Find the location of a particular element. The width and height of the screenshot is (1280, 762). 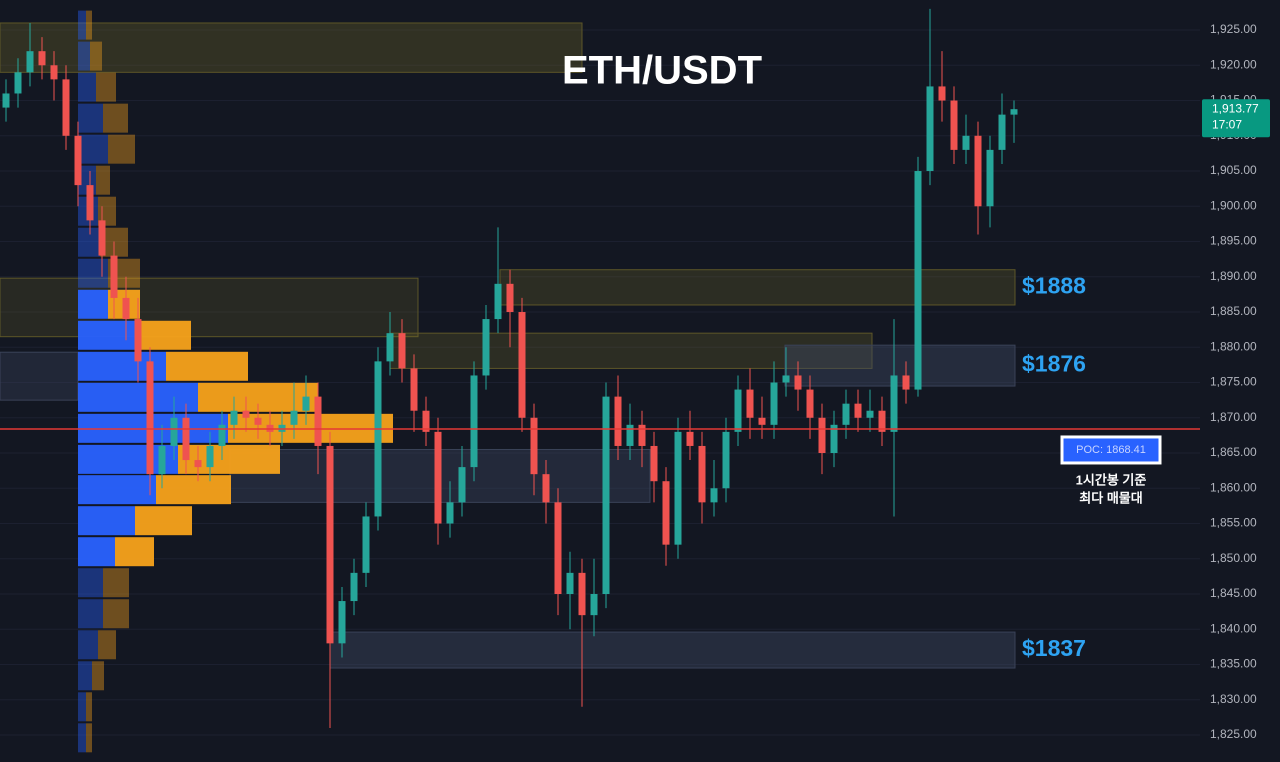

y-tick-label: 1,865.00 is located at coordinates (1233, 452).